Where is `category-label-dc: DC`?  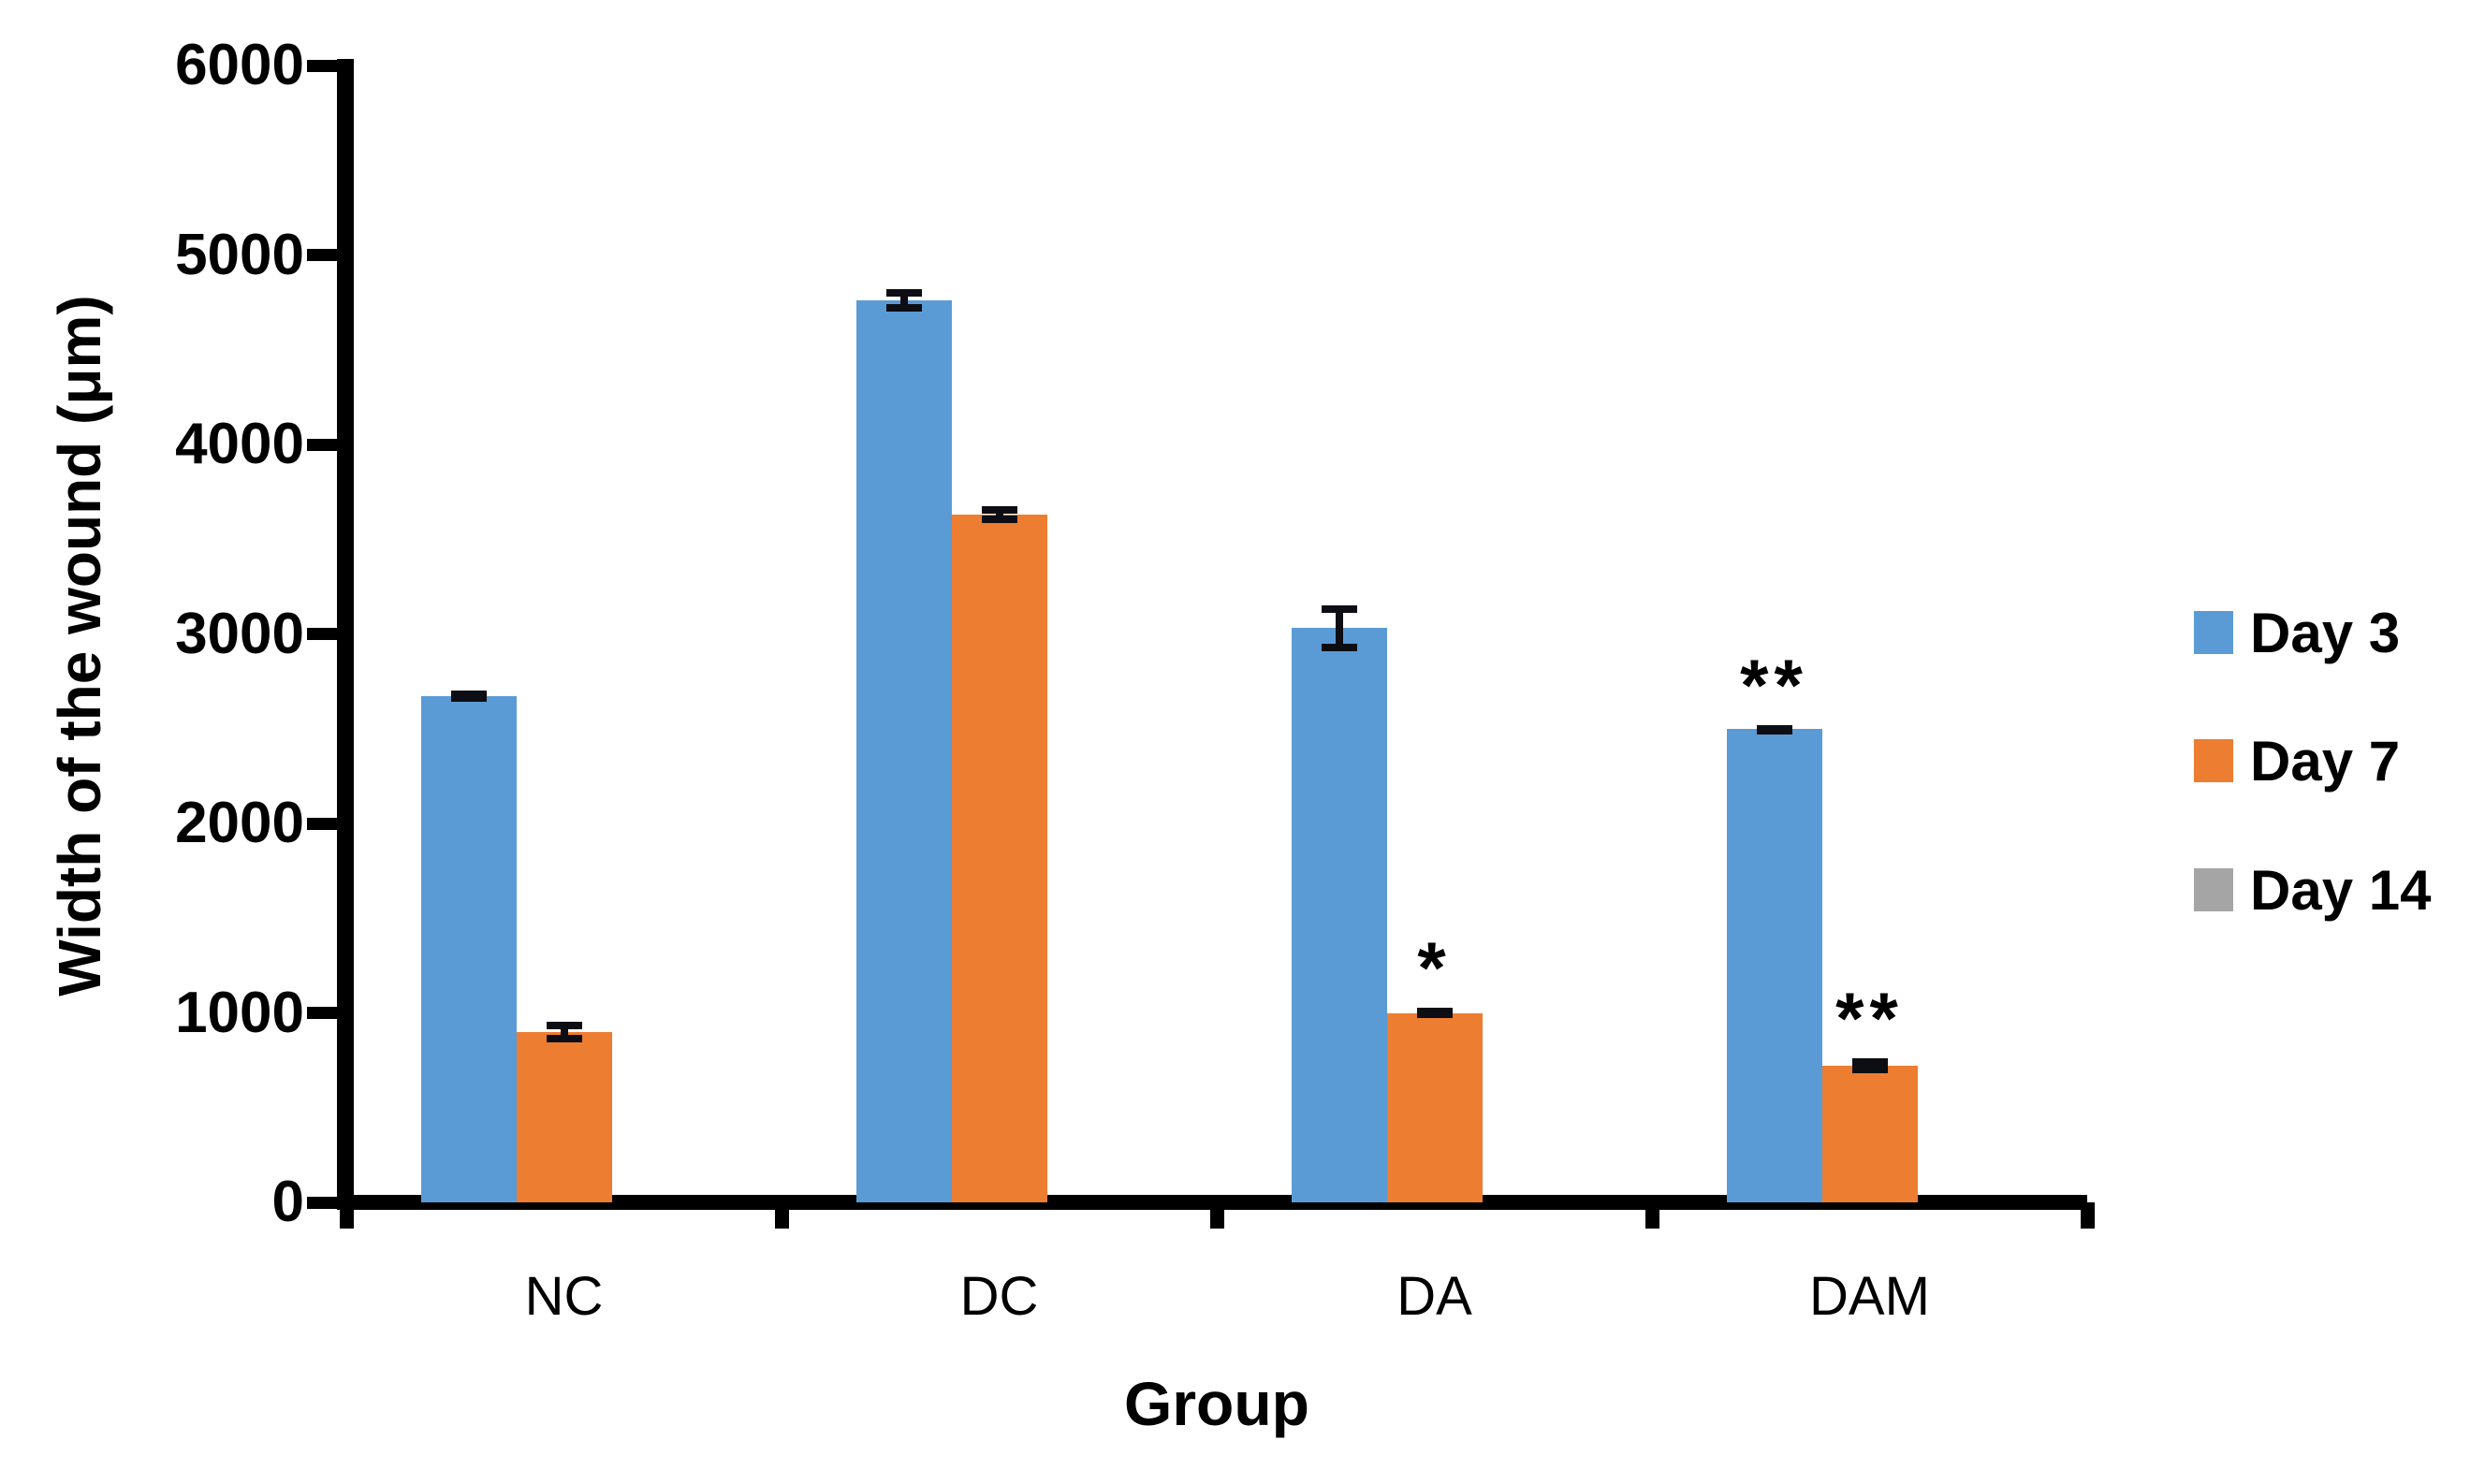
category-label-dc: DC is located at coordinates (999, 1296).